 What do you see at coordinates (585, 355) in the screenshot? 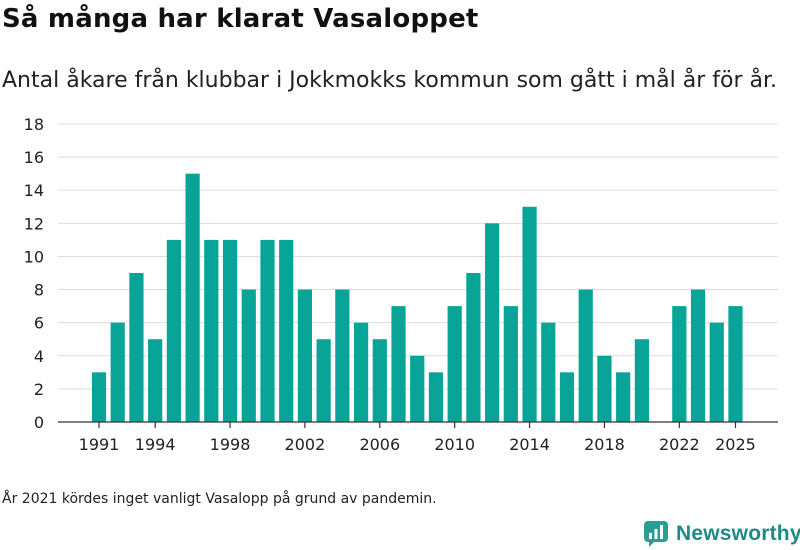
I see `bar-2017` at bounding box center [585, 355].